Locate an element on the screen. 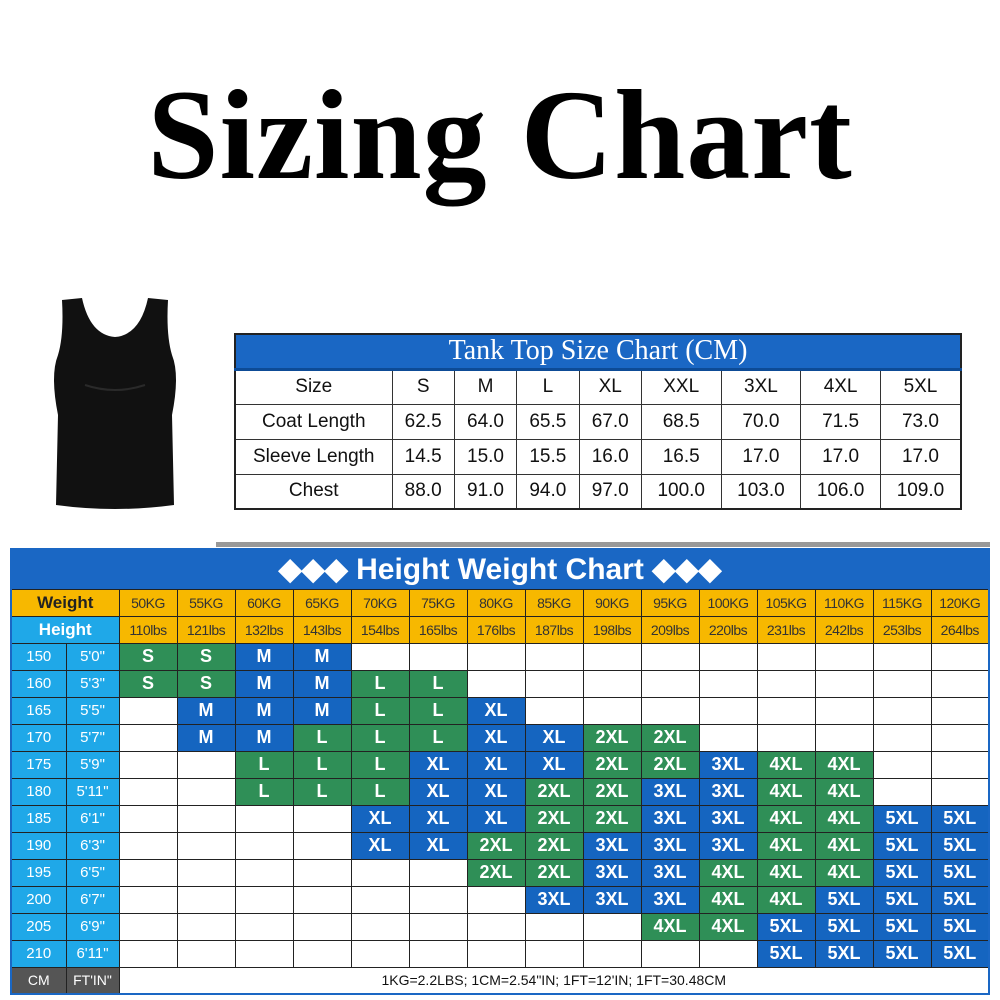 This screenshot has height=1000, width=1000. weight-kg-header: 95KG is located at coordinates (670, 602).